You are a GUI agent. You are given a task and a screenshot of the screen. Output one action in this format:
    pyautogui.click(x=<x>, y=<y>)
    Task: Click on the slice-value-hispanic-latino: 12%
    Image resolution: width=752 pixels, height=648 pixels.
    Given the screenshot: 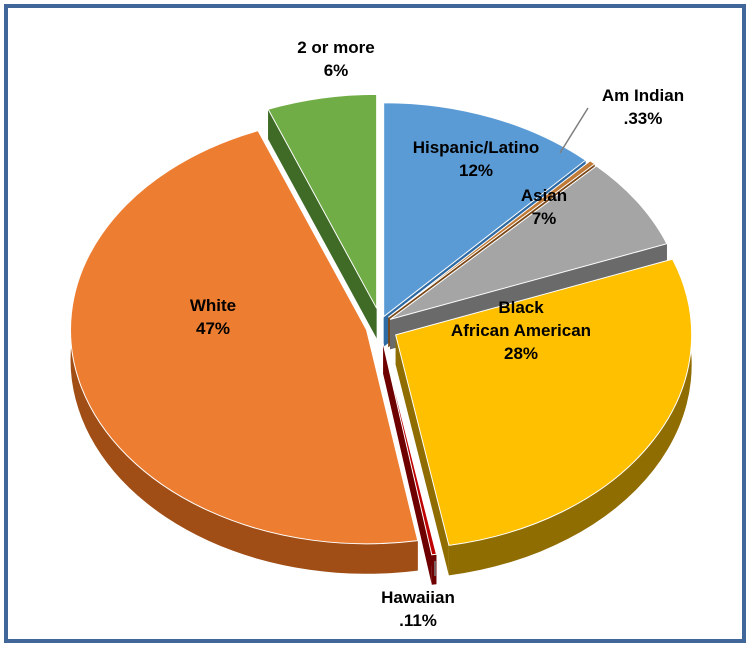 What is the action you would take?
    pyautogui.click(x=476, y=170)
    